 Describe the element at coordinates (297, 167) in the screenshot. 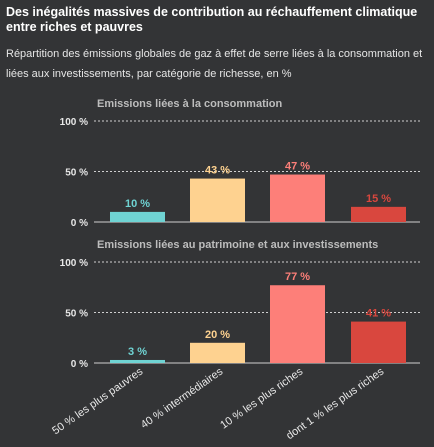

I see `data-label: 47 %` at that location.